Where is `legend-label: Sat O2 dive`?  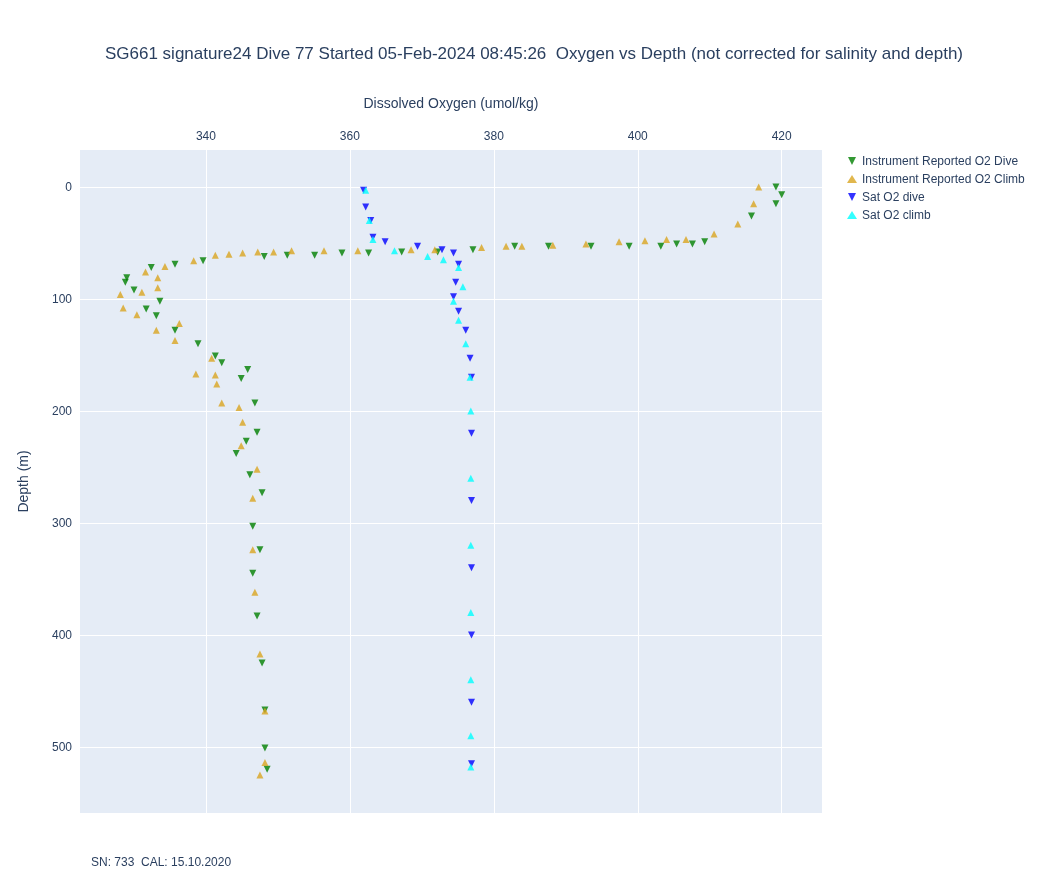
legend-label: Sat O2 dive is located at coordinates (894, 197).